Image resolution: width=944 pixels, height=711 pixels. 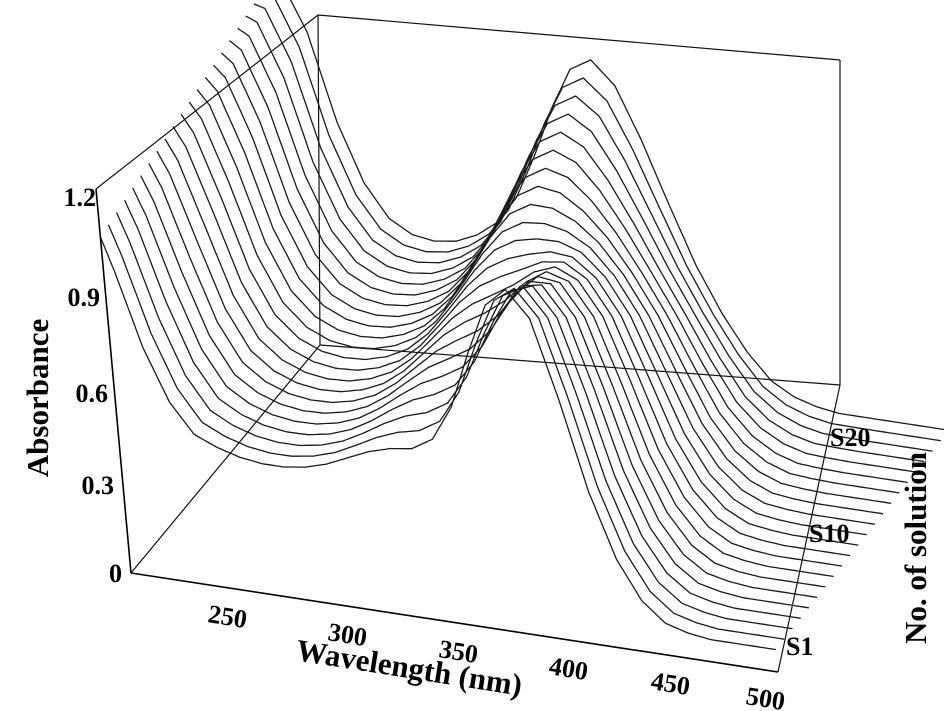 I want to click on y-tick-labels: 0 0.3 0.6 0.9 1.2, so click(x=93, y=385).